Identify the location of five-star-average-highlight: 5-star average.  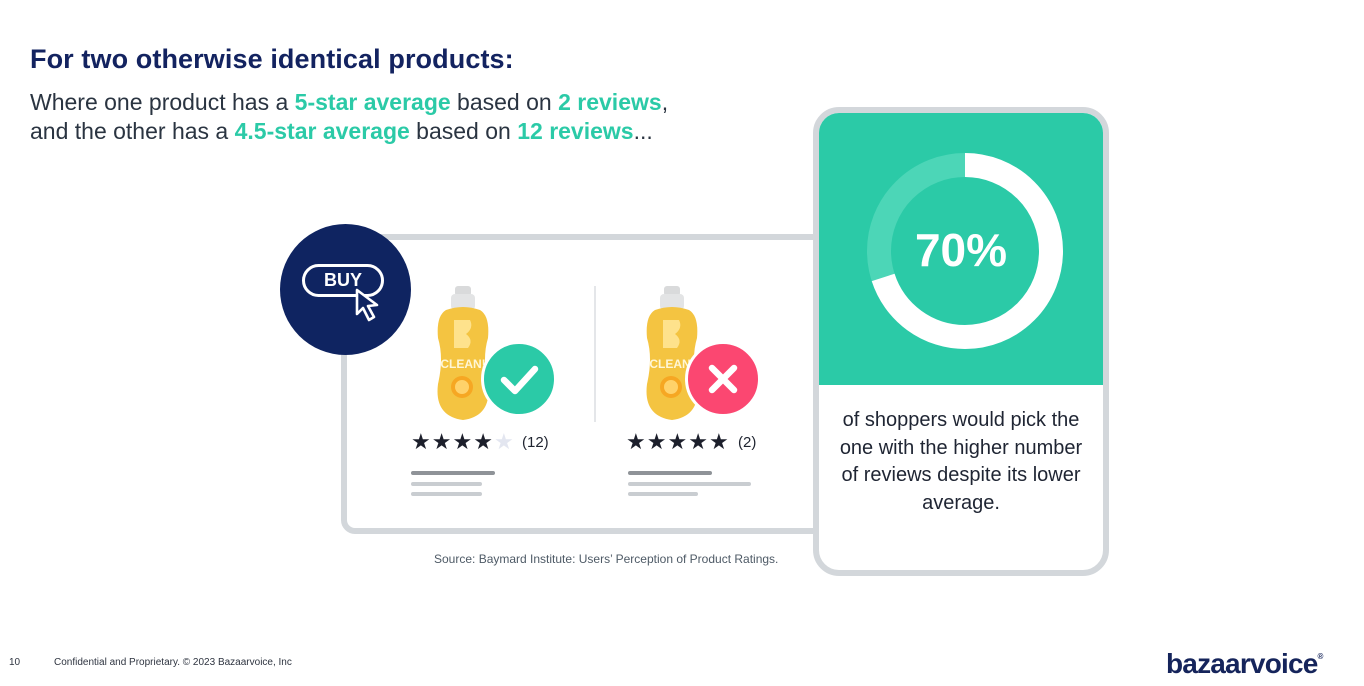
(372, 102).